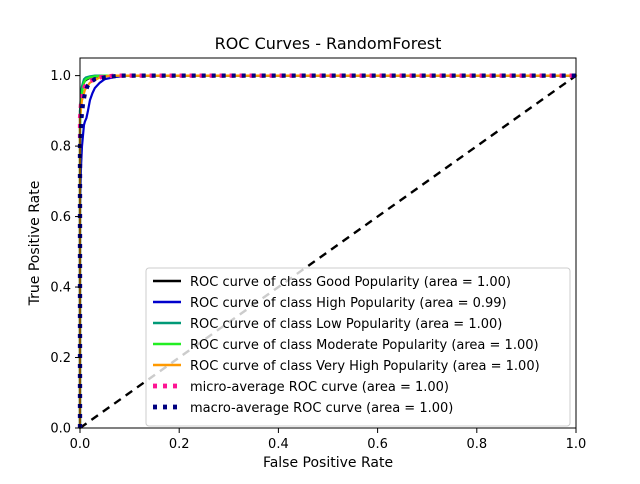  Describe the element at coordinates (321, 408) in the screenshot. I see `legend-label-7: macro-average ROC curve (area = 1.00)` at that location.